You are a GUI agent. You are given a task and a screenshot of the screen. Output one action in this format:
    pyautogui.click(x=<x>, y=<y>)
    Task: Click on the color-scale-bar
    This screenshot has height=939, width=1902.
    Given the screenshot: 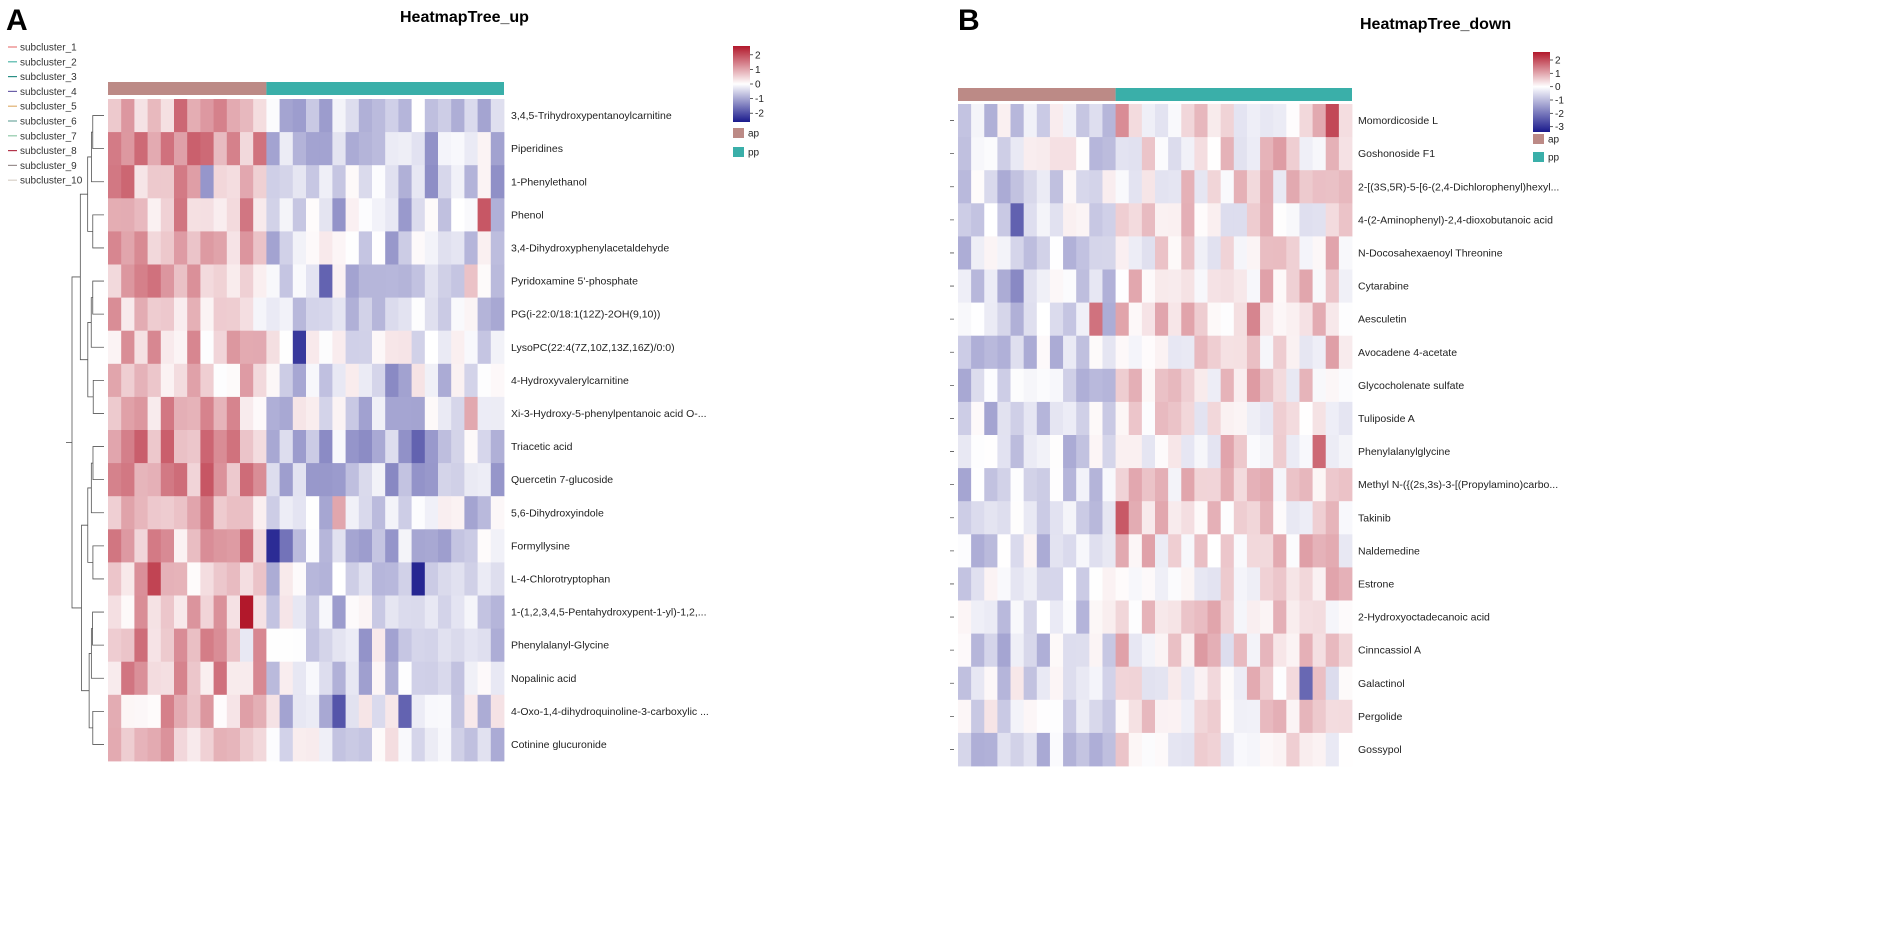 What is the action you would take?
    pyautogui.click(x=1541, y=92)
    